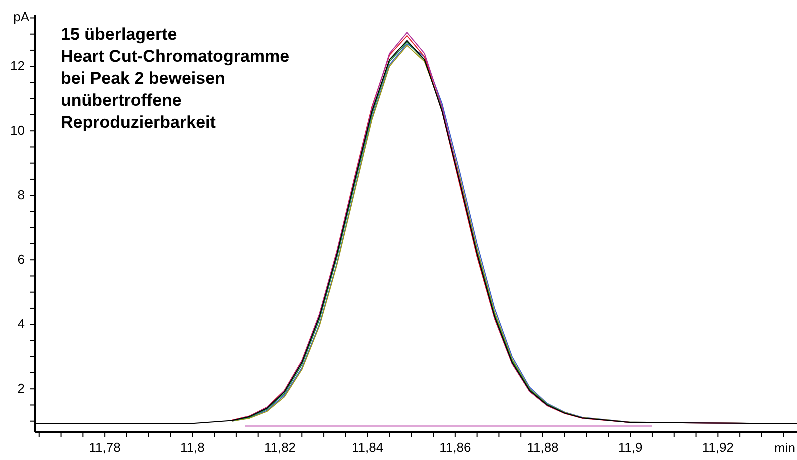  Describe the element at coordinates (543, 447) in the screenshot. I see `x-tick-label: 11,88` at that location.